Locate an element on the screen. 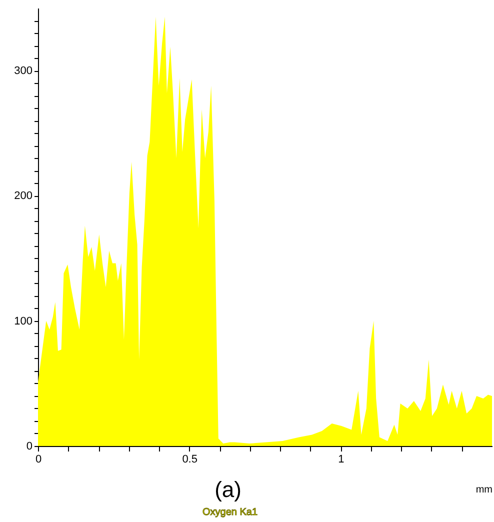 The width and height of the screenshot is (494, 522). x-tick-label: 0 is located at coordinates (38, 460).